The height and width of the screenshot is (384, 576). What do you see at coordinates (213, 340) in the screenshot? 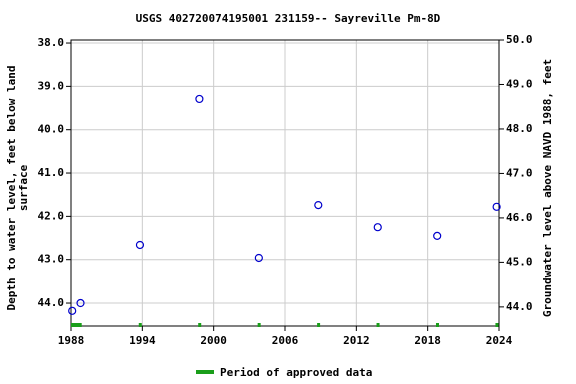
I see `x-tick-label: 2000` at bounding box center [213, 340].